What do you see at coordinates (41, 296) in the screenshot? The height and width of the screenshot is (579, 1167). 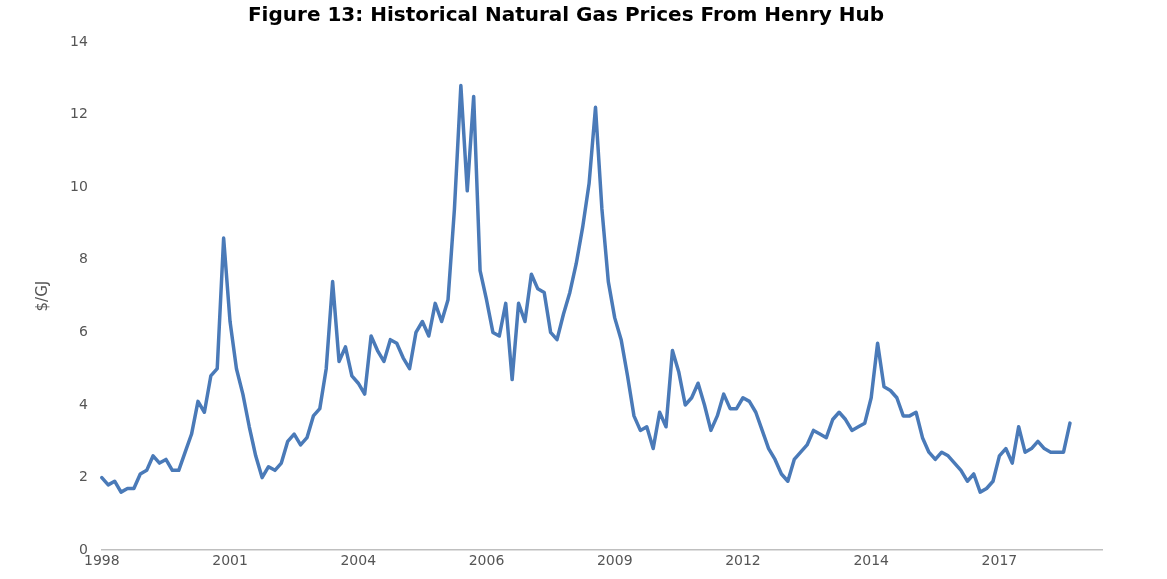 I see `y-axis-title: $/GJ` at bounding box center [41, 296].